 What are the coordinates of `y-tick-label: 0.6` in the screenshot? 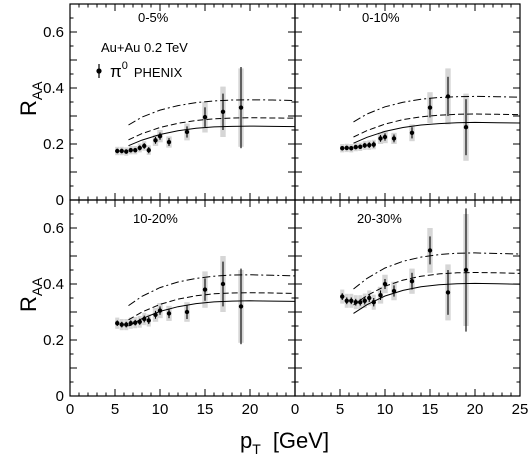 It's located at (53, 228).